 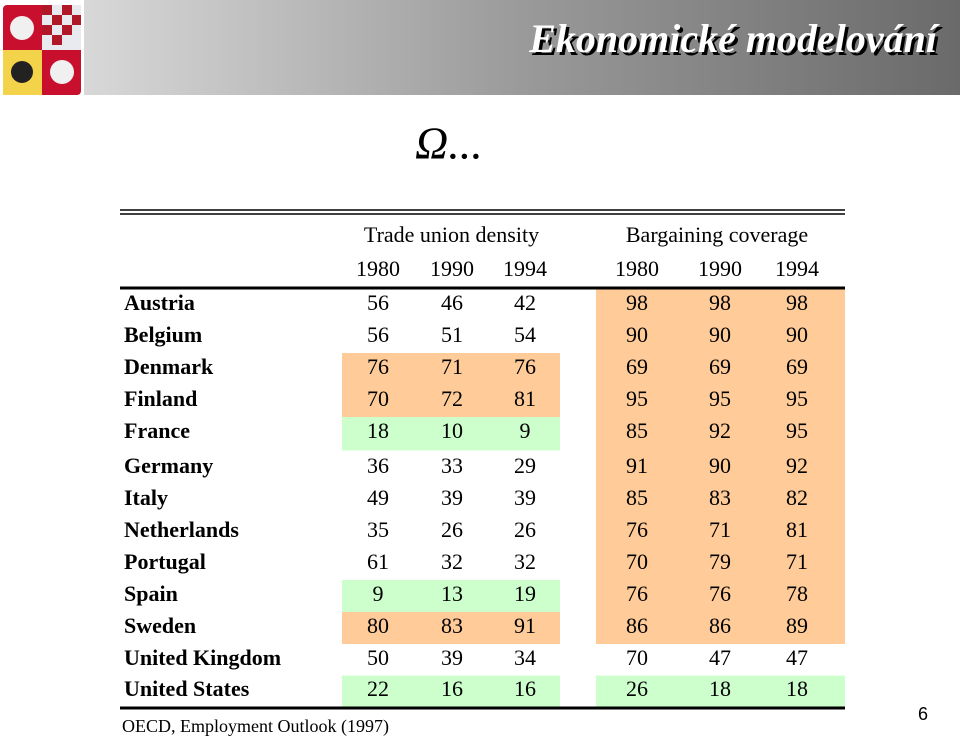 What do you see at coordinates (159, 302) in the screenshot?
I see `country-label: Austria` at bounding box center [159, 302].